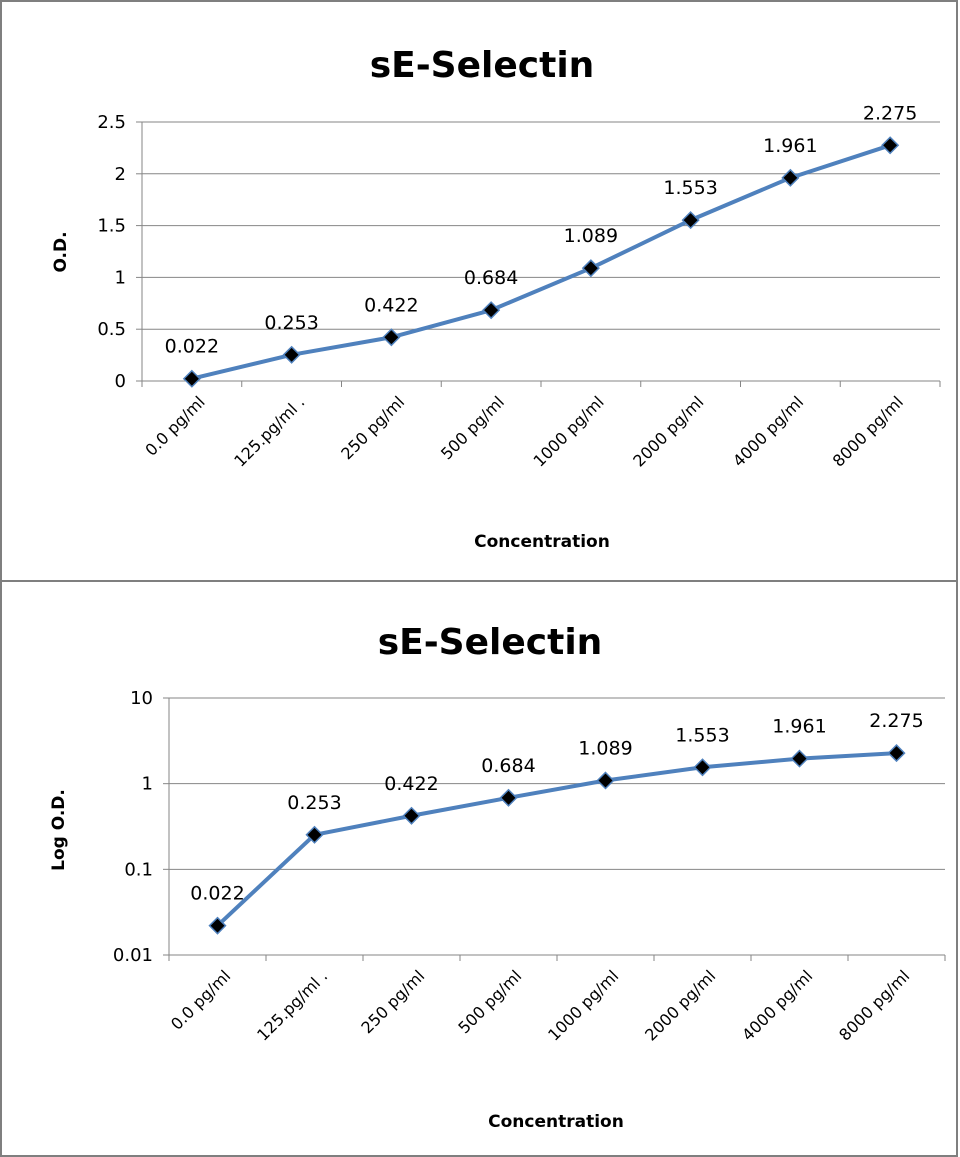 Image resolution: width=960 pixels, height=1157 pixels. What do you see at coordinates (133, 955) in the screenshot?
I see `y-tick-label: 0.01` at bounding box center [133, 955].